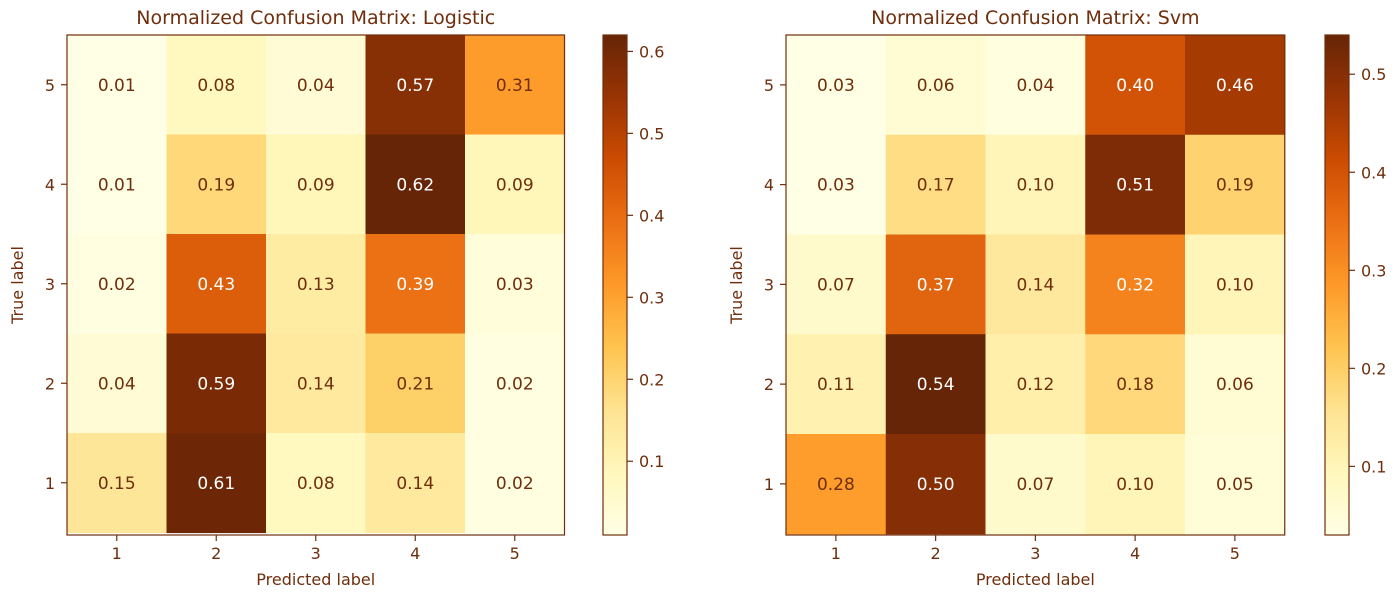 This screenshot has width=1400, height=599. I want to click on cell-value-label: 0.15, so click(117, 484).